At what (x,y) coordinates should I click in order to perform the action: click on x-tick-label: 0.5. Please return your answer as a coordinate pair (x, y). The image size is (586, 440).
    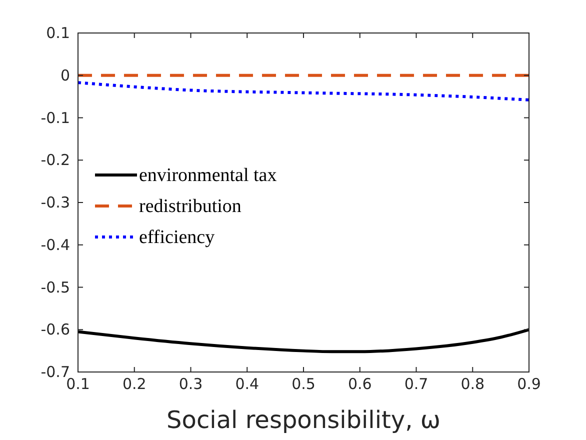
    Looking at the image, I should click on (304, 384).